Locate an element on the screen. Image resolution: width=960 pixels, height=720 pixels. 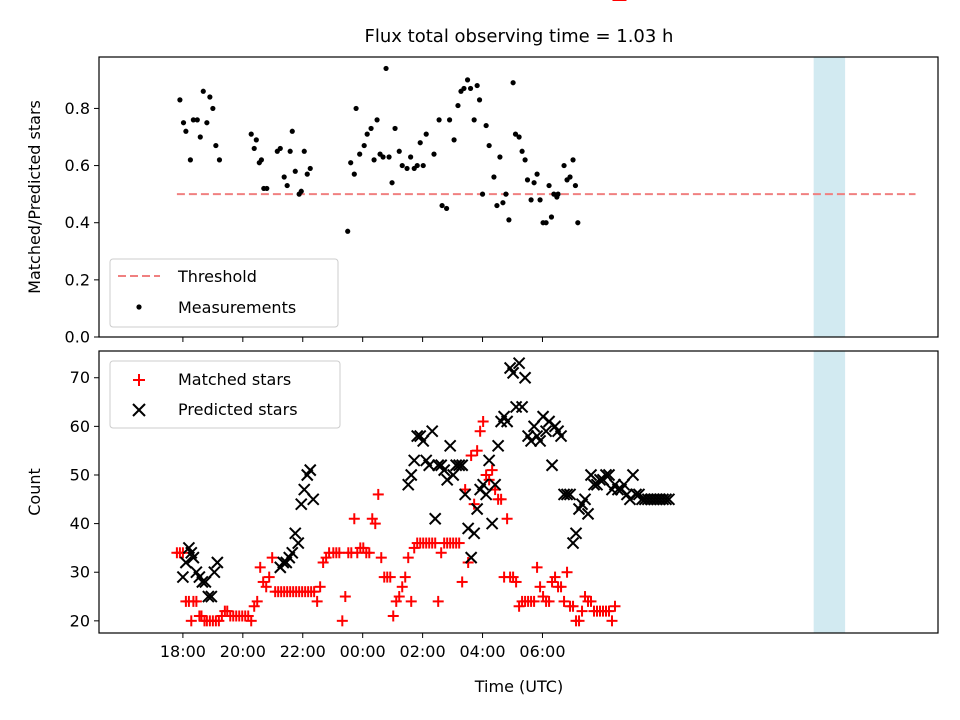
y-tick-label-bottom-2: 40 is located at coordinates (80, 523).